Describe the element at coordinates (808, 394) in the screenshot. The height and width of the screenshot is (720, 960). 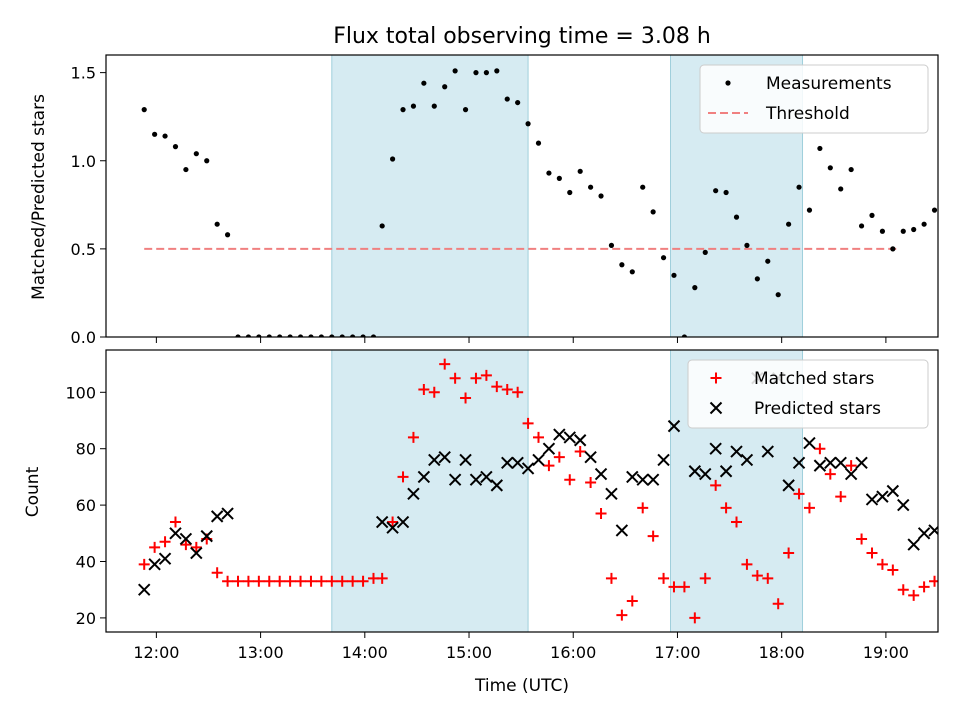
I see `bottom-legend-box` at that location.